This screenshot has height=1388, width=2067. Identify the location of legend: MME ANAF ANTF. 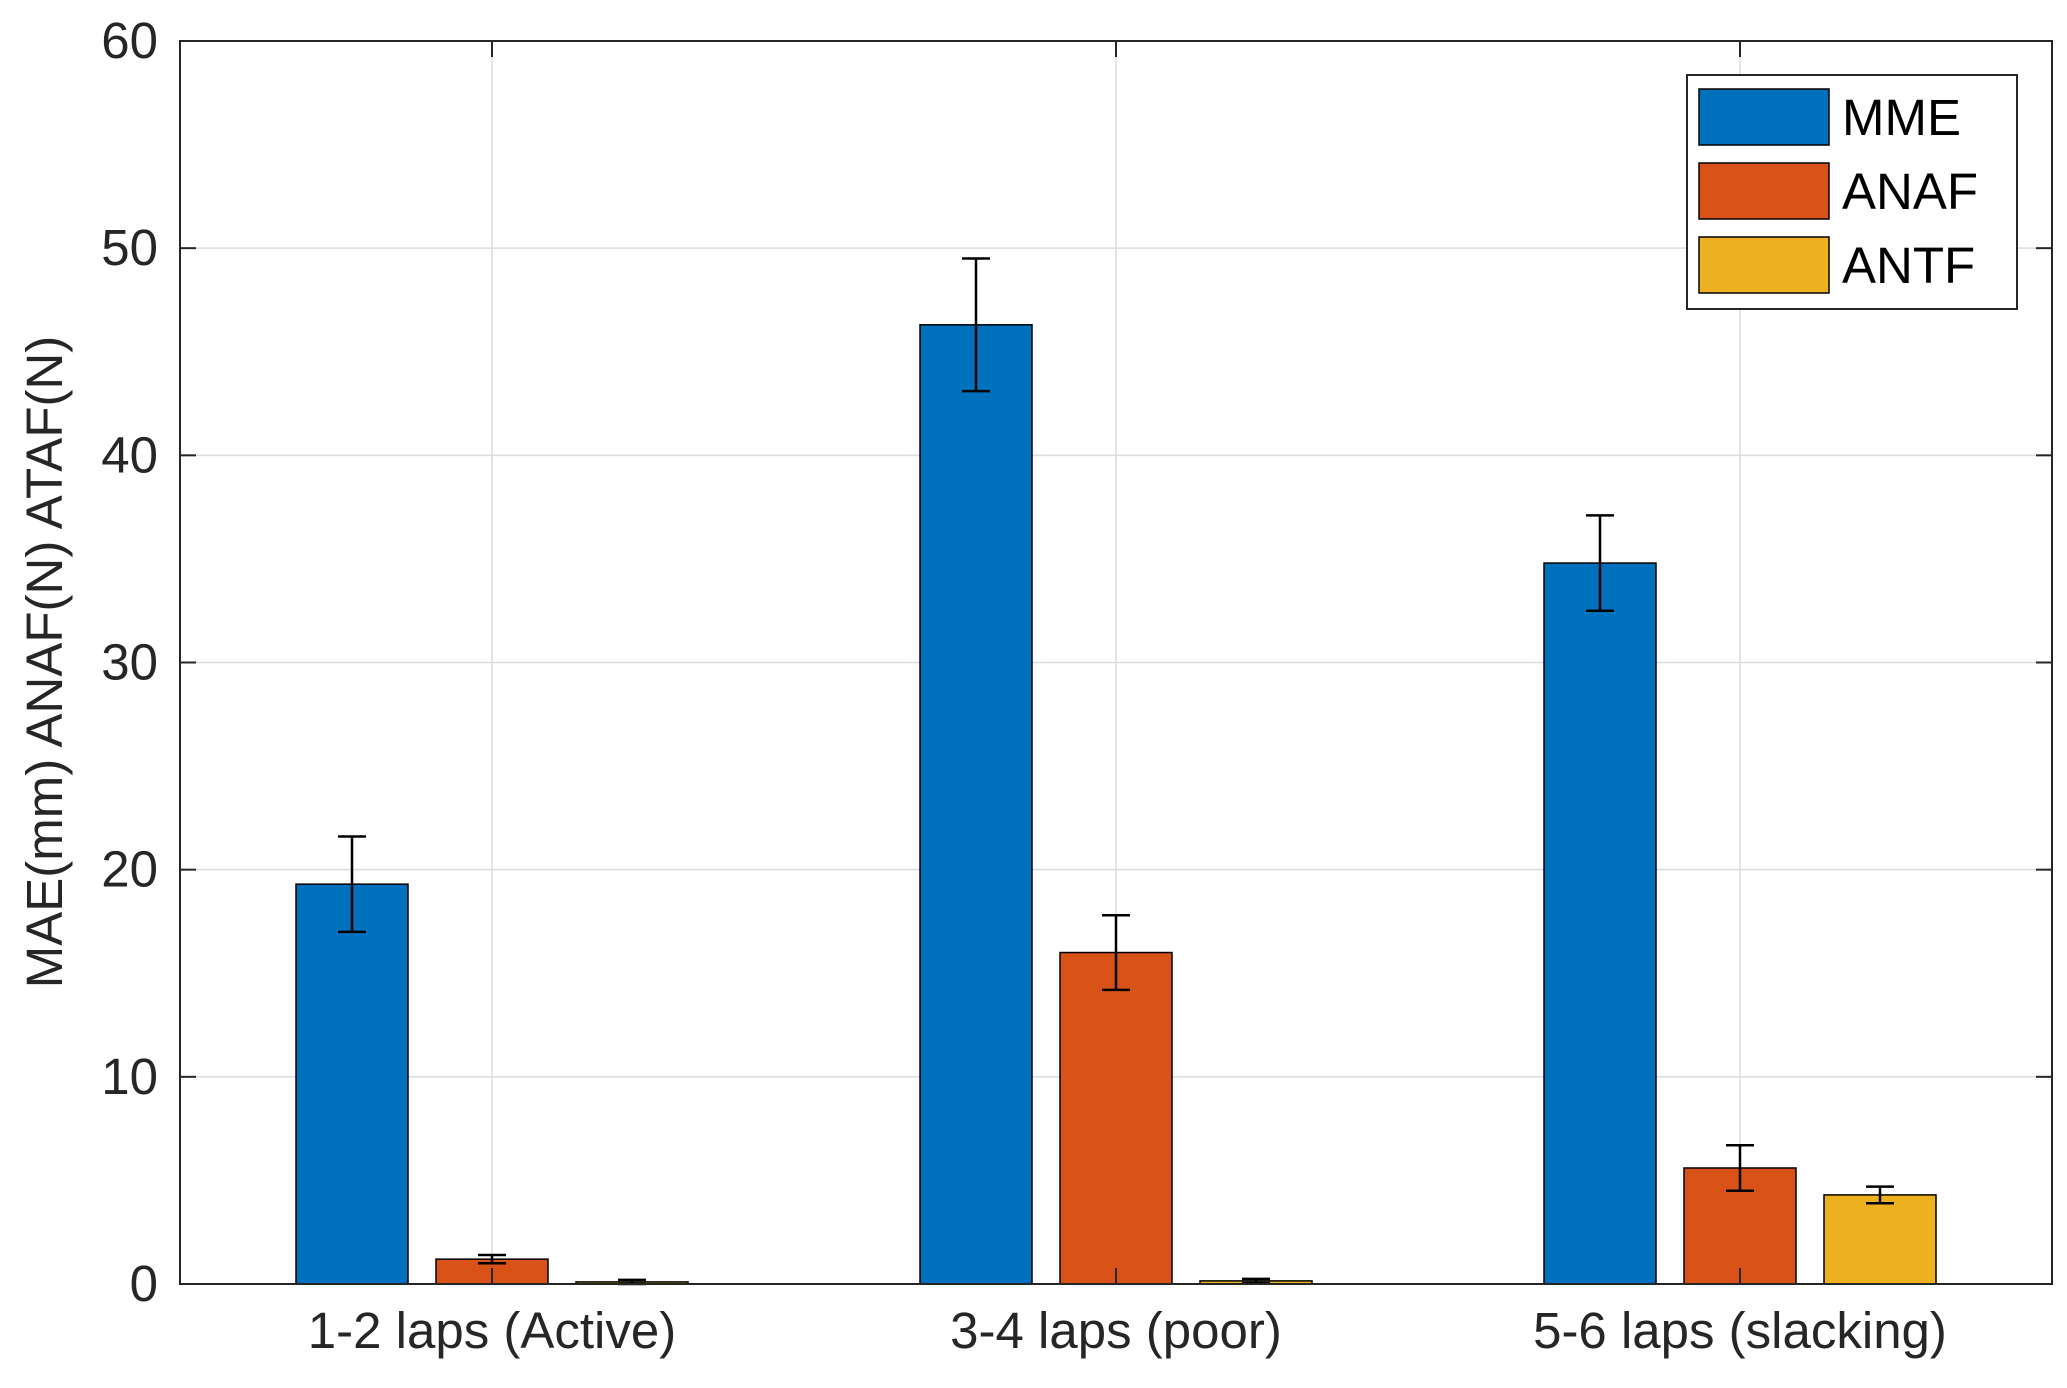
(1852, 192).